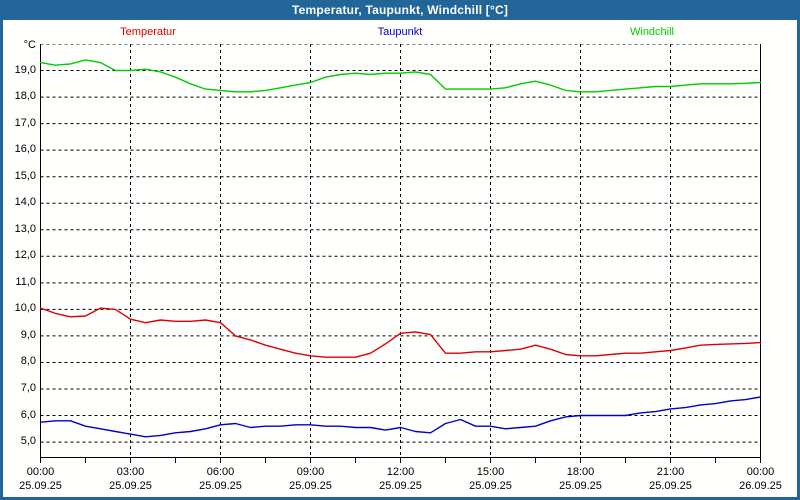  Describe the element at coordinates (400, 332) in the screenshot. I see `series-line-temperatur` at that location.